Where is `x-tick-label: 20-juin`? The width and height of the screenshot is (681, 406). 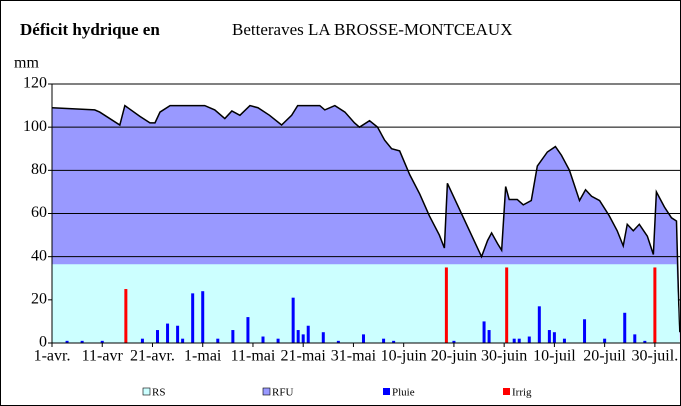 x-tick-label: 20-juin is located at coordinates (454, 356).